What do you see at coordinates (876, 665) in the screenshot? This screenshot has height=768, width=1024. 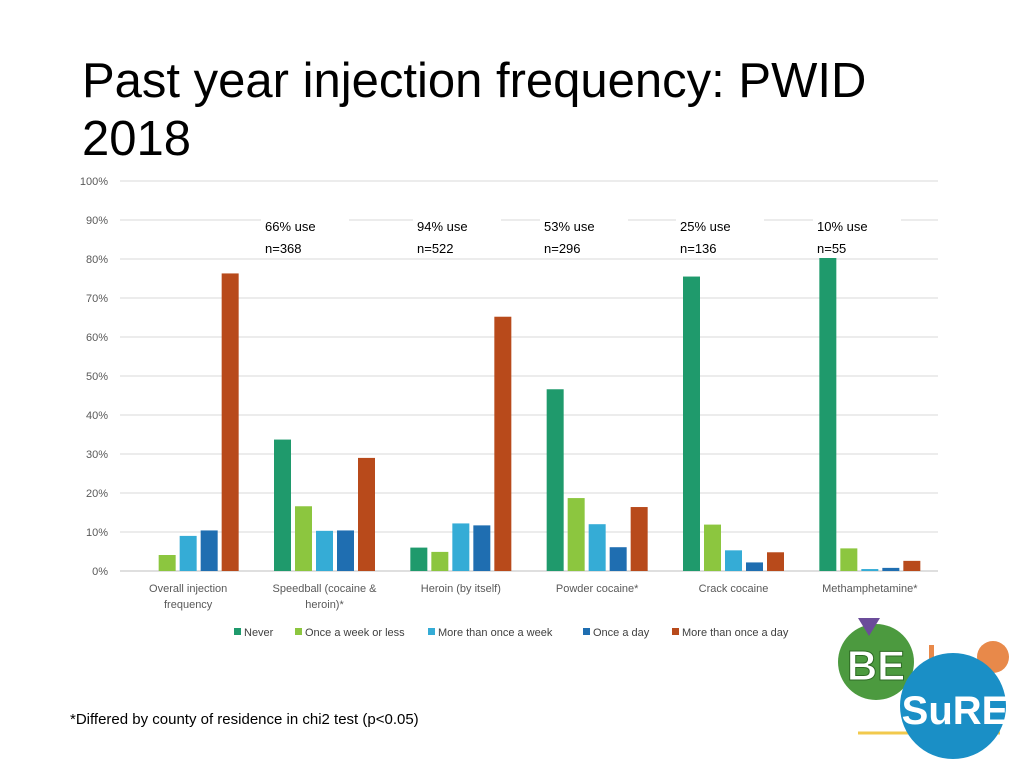 I see `logo-text-be: BE` at bounding box center [876, 665].